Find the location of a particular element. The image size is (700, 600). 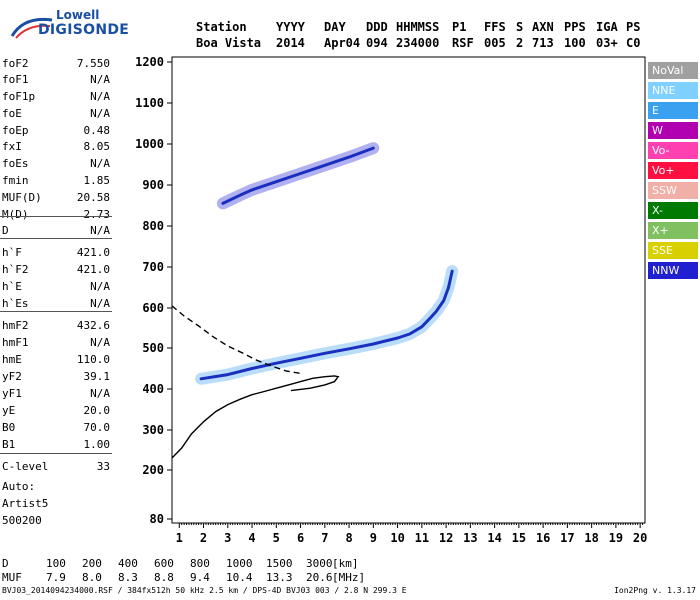

header-label: S is located at coordinates (520, 27).